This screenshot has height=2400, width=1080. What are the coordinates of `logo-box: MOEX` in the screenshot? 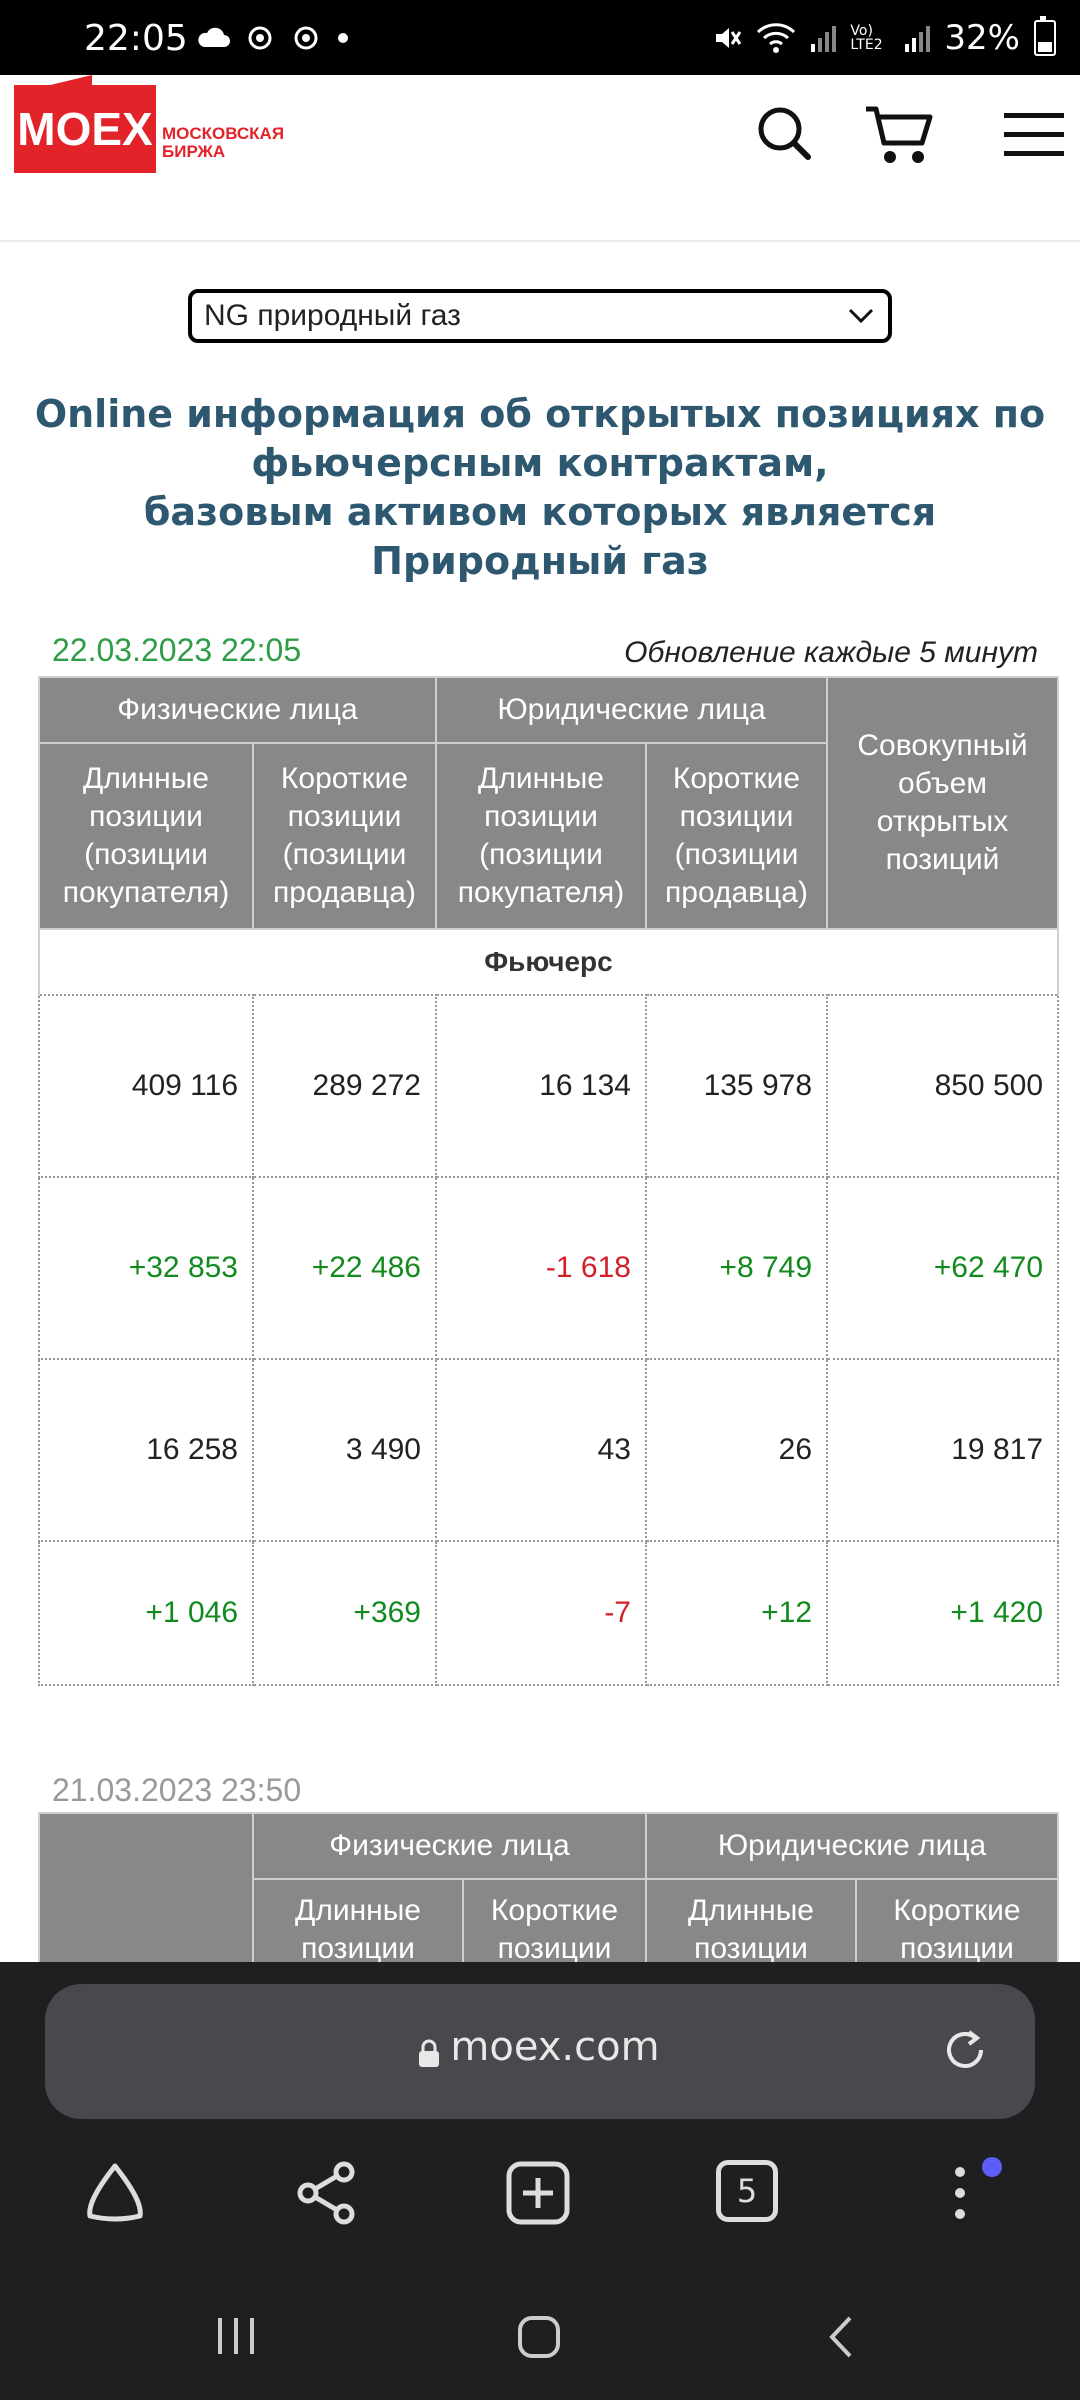 It's located at (85, 124).